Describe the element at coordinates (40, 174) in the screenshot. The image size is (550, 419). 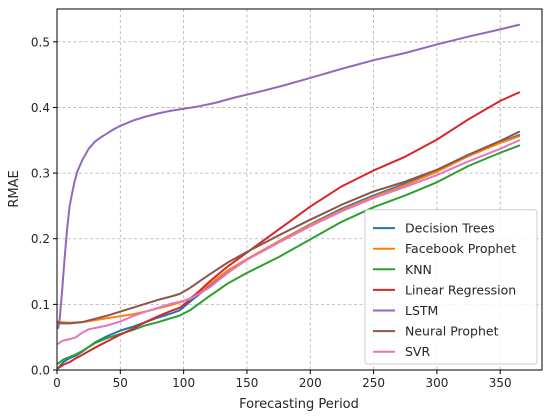
I see `y-tick-label: 0.3` at that location.